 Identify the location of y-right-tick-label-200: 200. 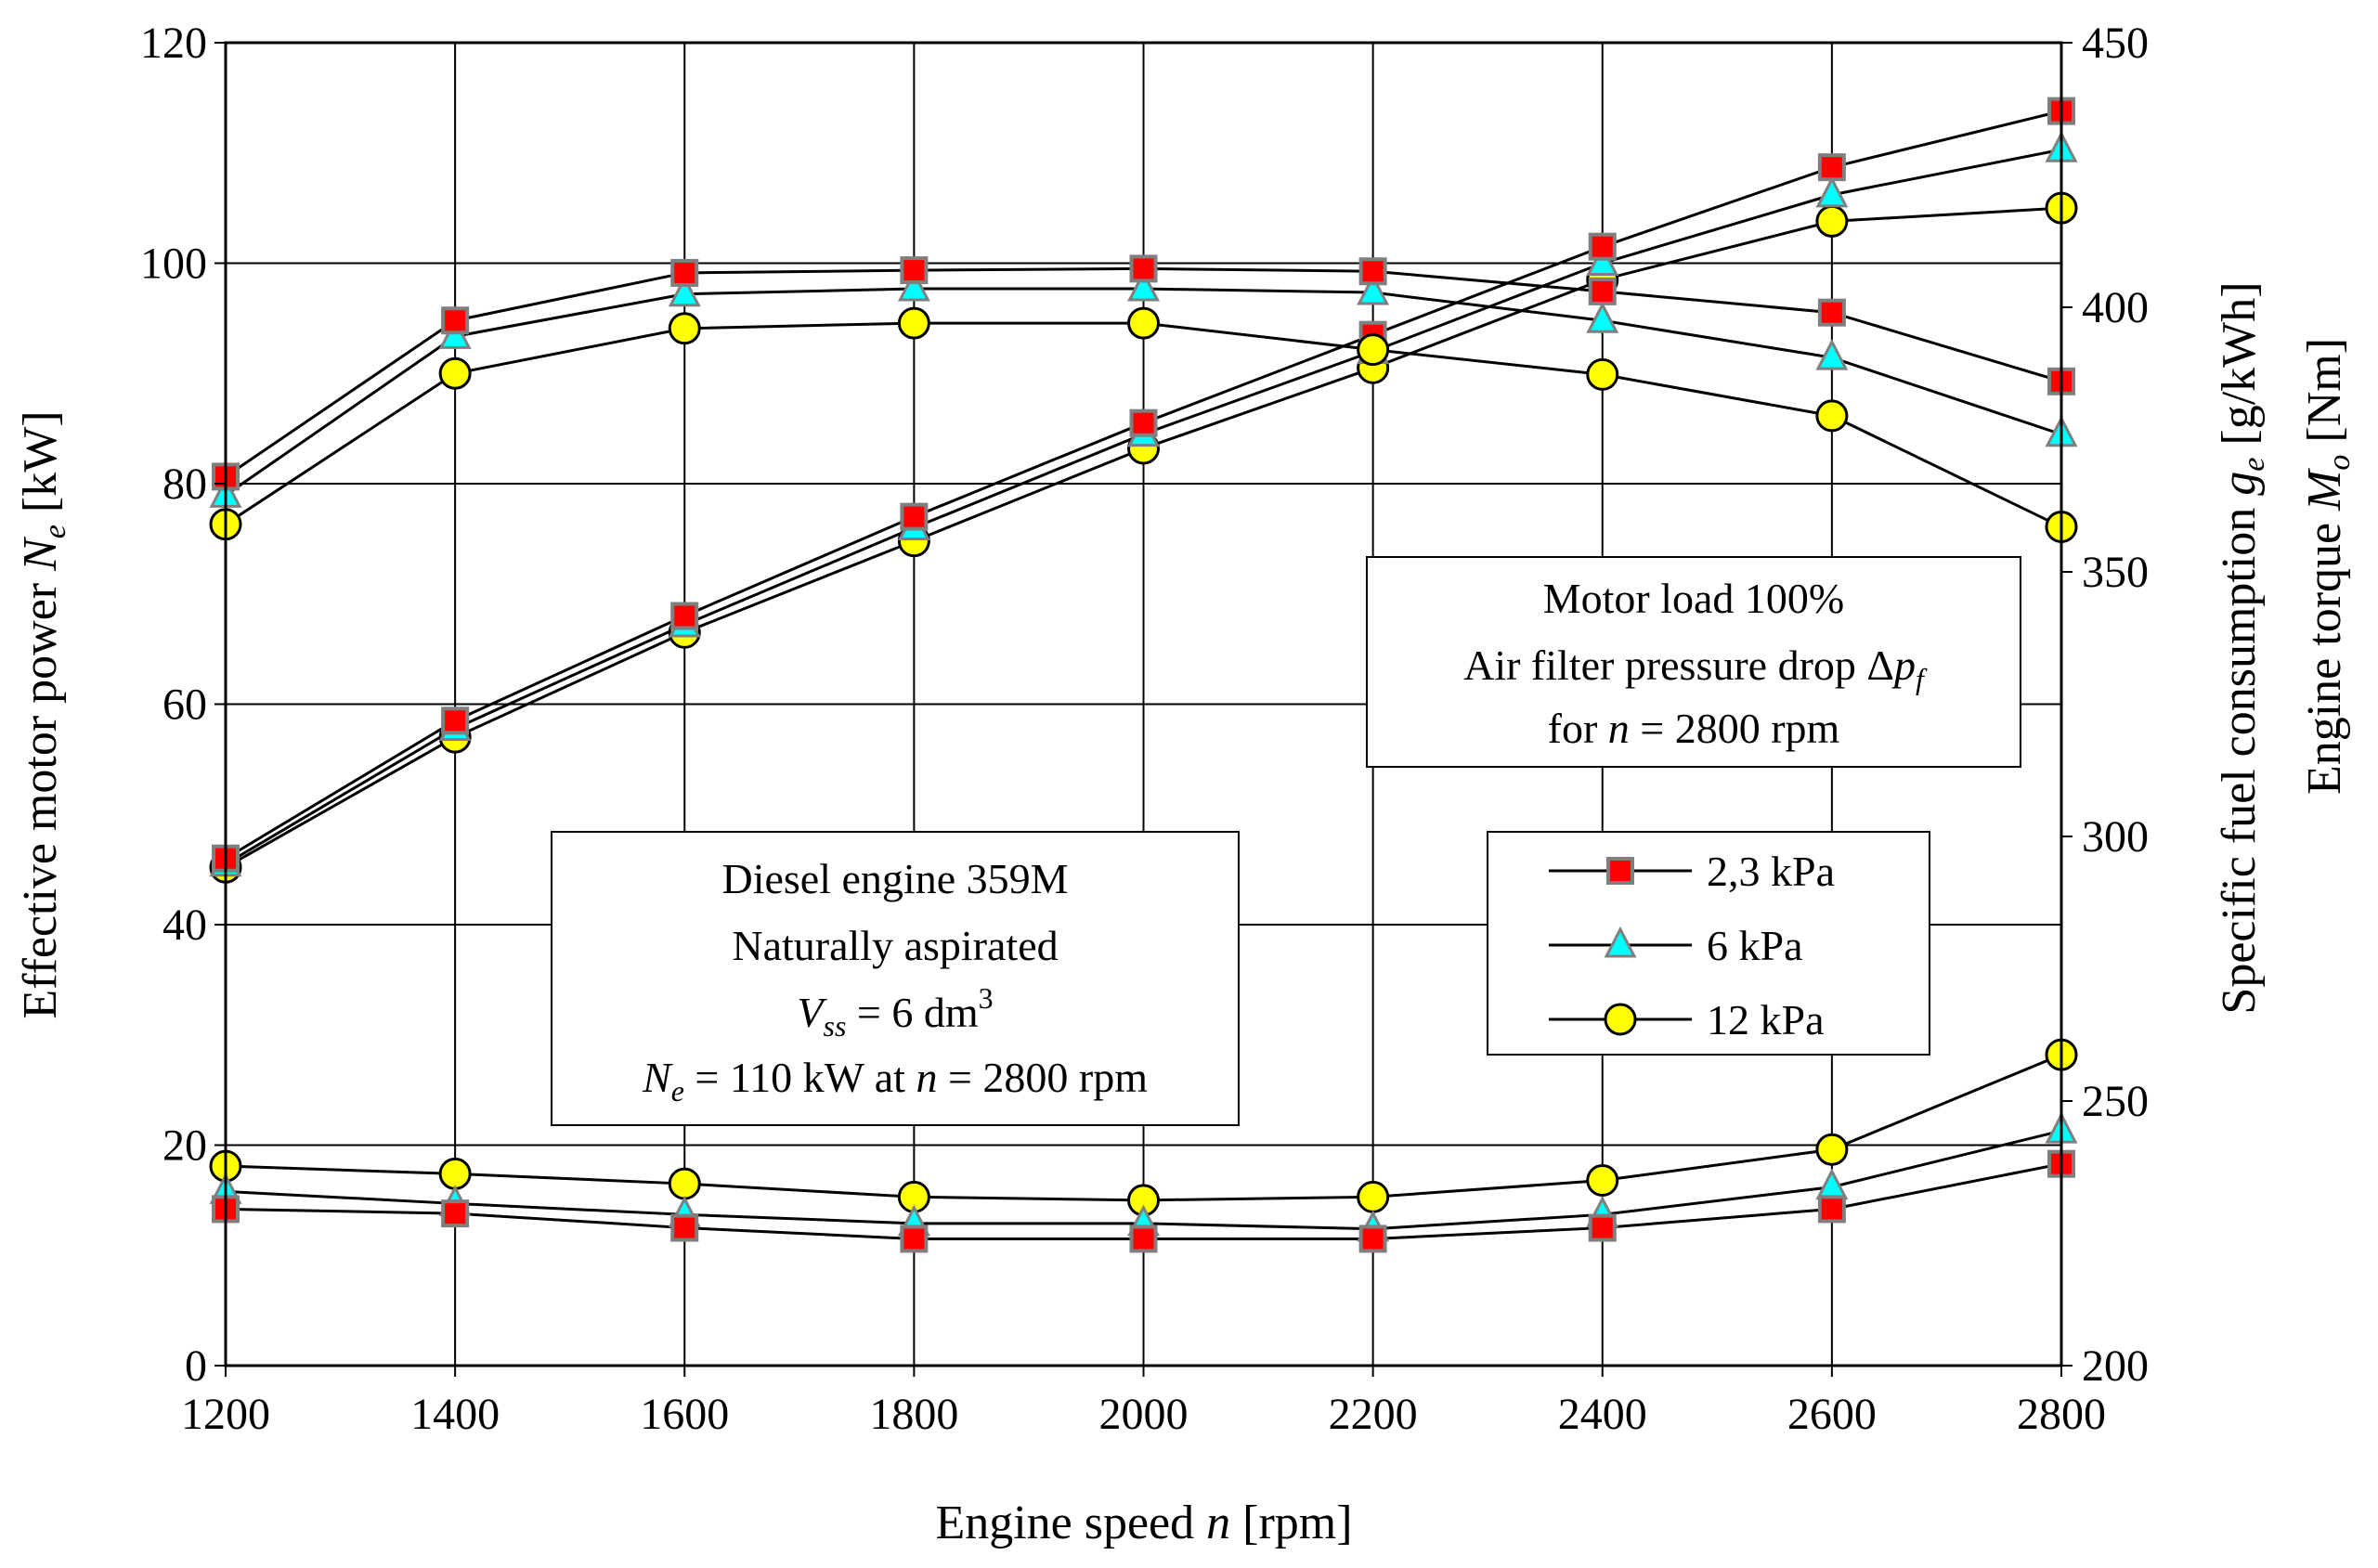
(2115, 1366).